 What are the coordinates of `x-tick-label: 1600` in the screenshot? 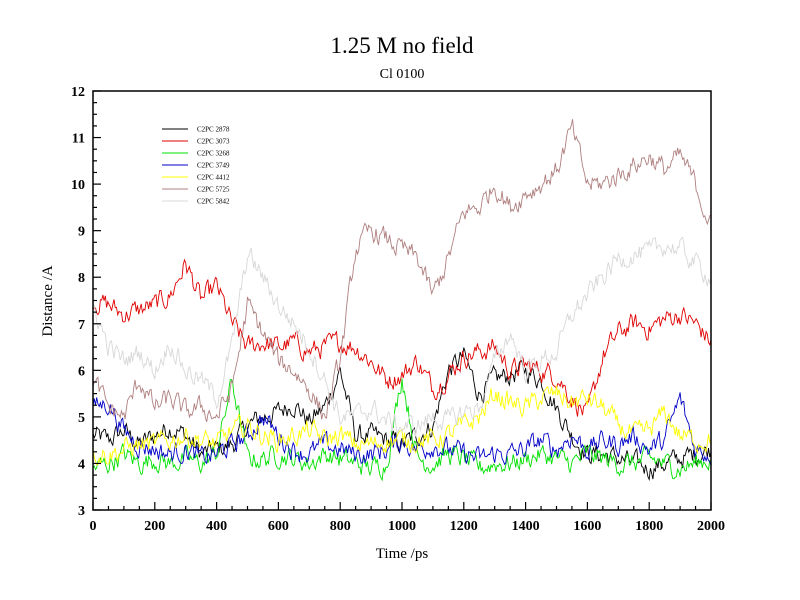 It's located at (587, 526).